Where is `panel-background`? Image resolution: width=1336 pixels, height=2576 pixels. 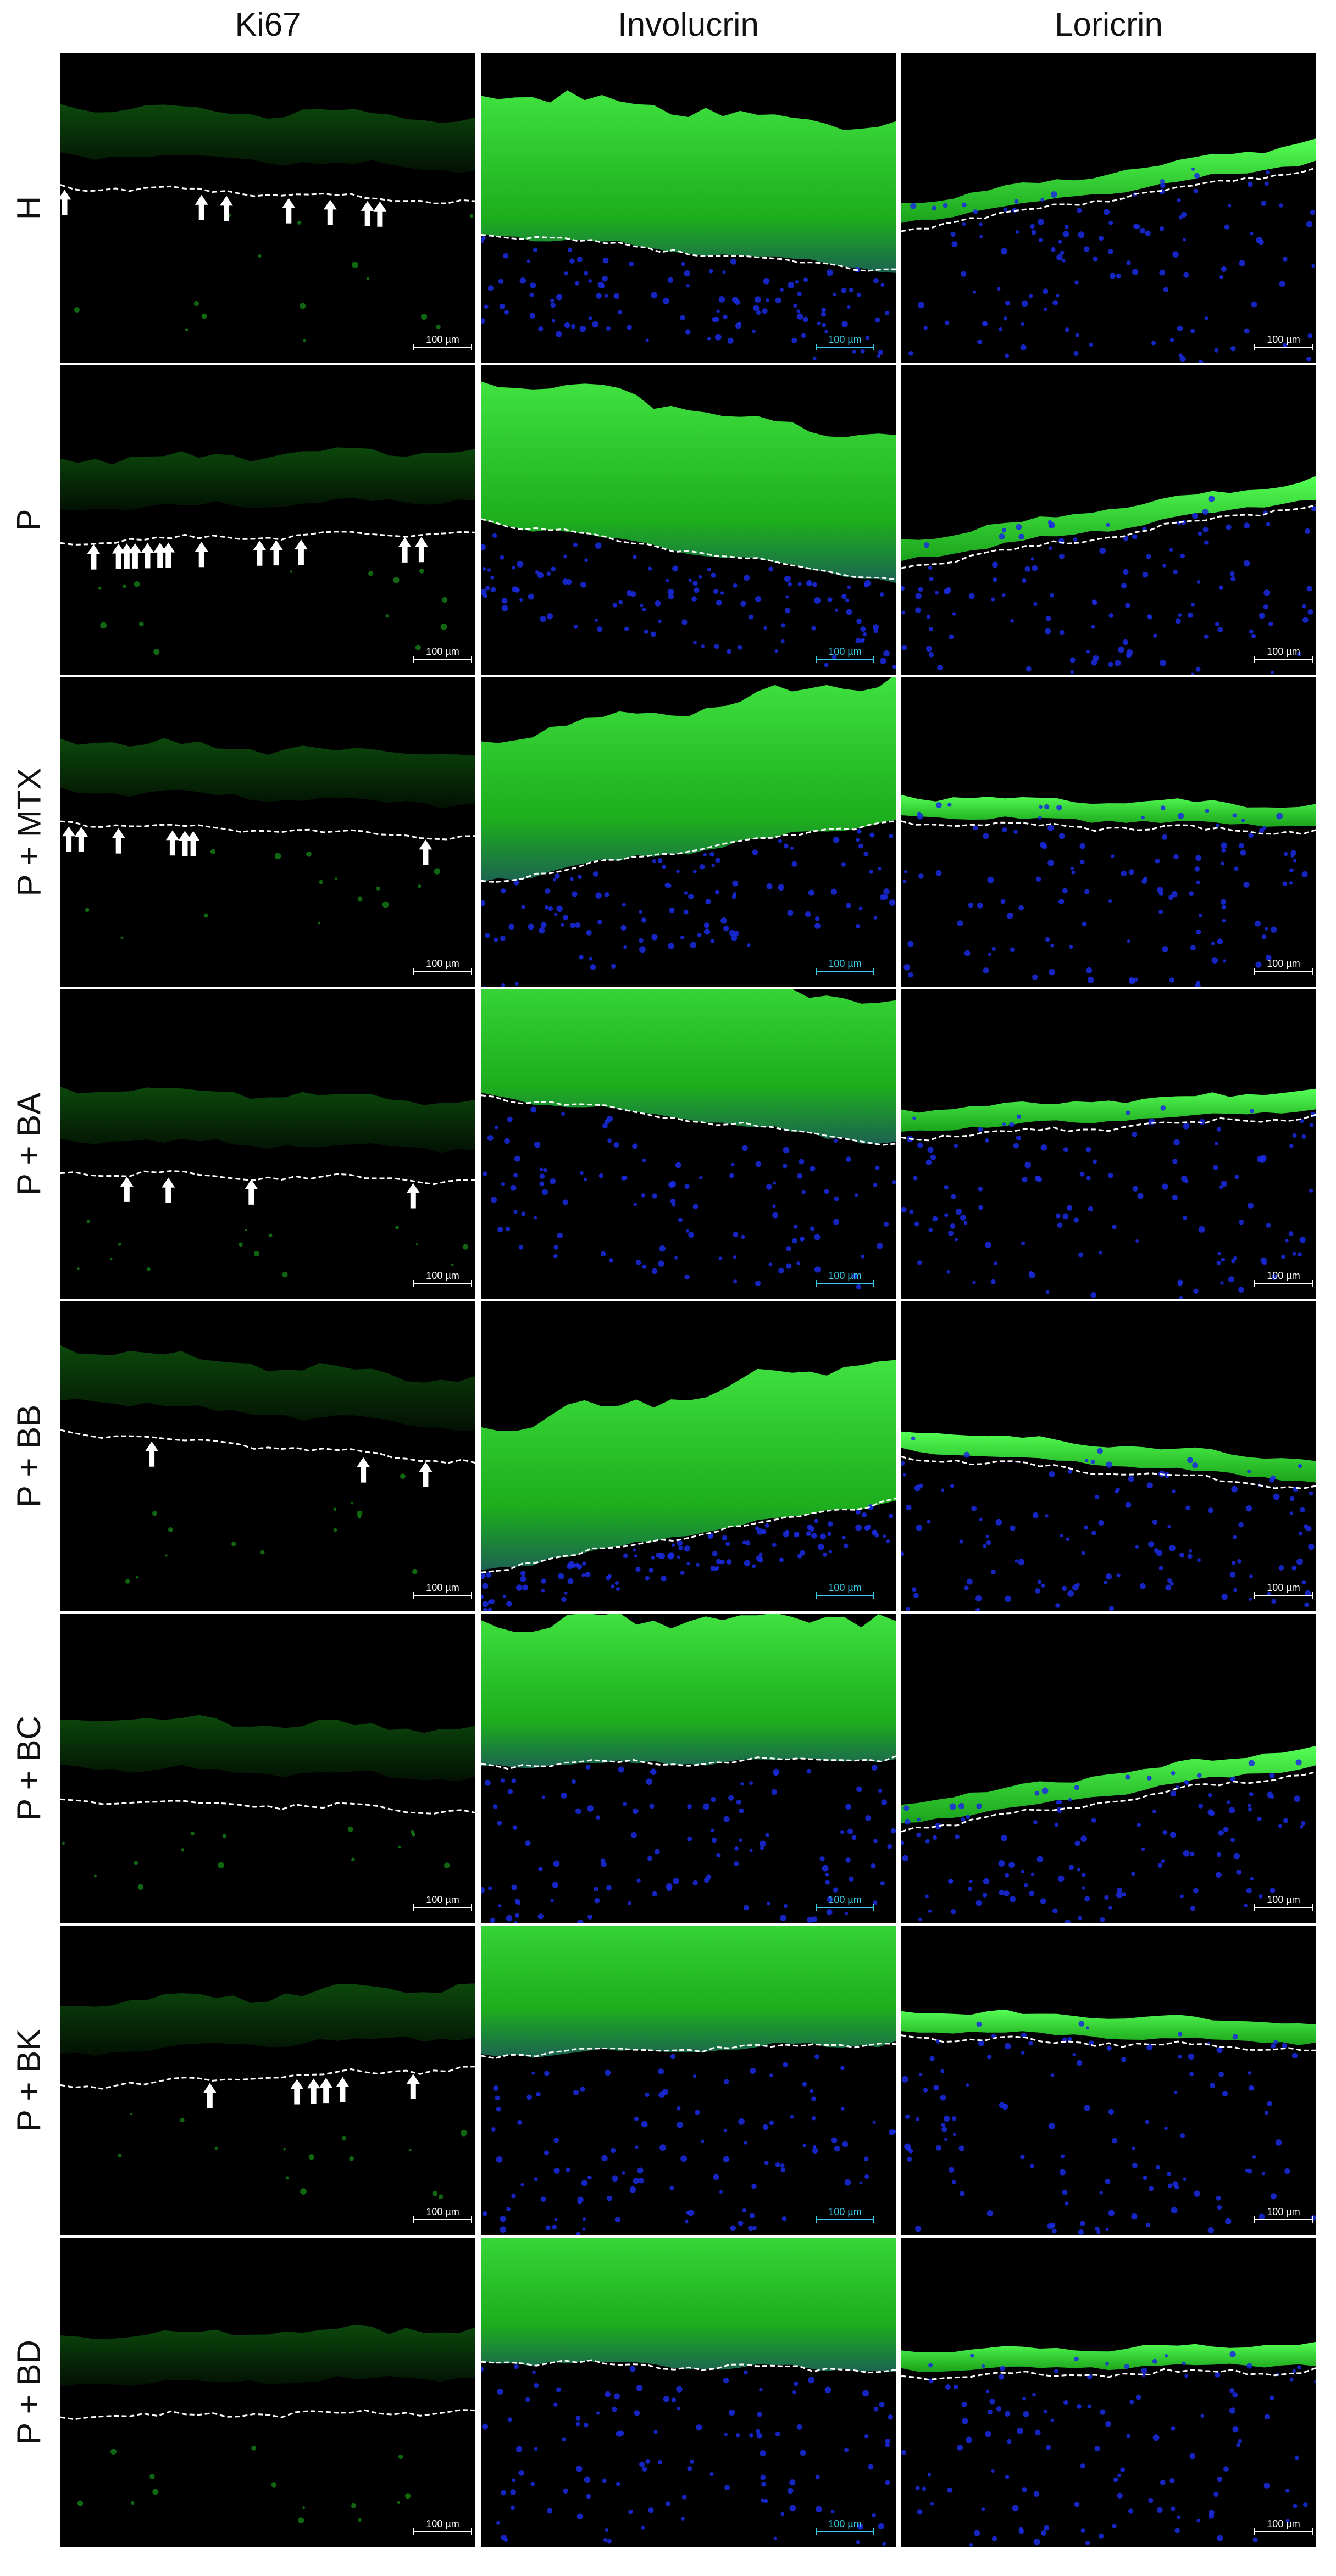 panel-background is located at coordinates (267, 2392).